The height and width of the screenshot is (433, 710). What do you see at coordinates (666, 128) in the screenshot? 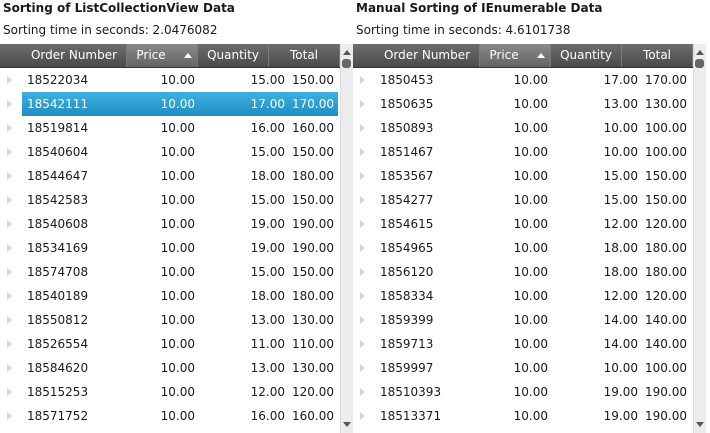
I see `cell-total: 100.00` at bounding box center [666, 128].